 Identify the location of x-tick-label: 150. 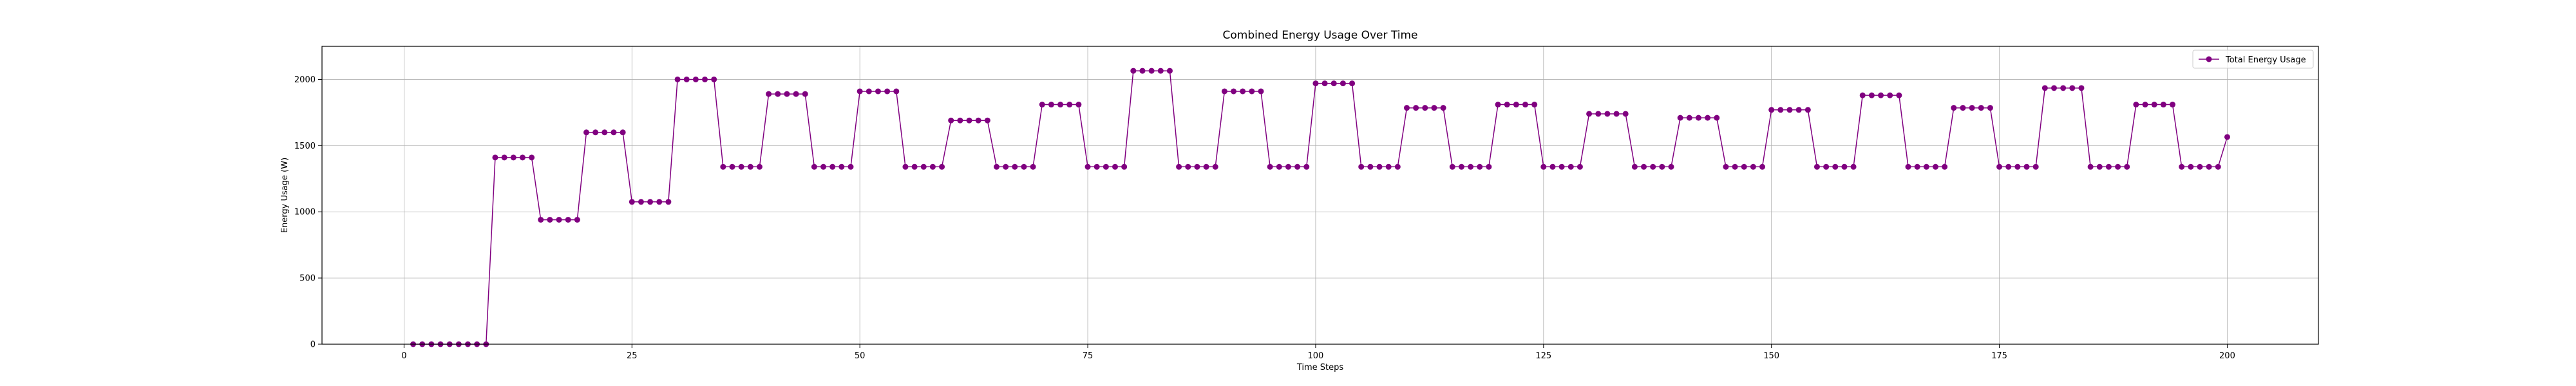
(1771, 356).